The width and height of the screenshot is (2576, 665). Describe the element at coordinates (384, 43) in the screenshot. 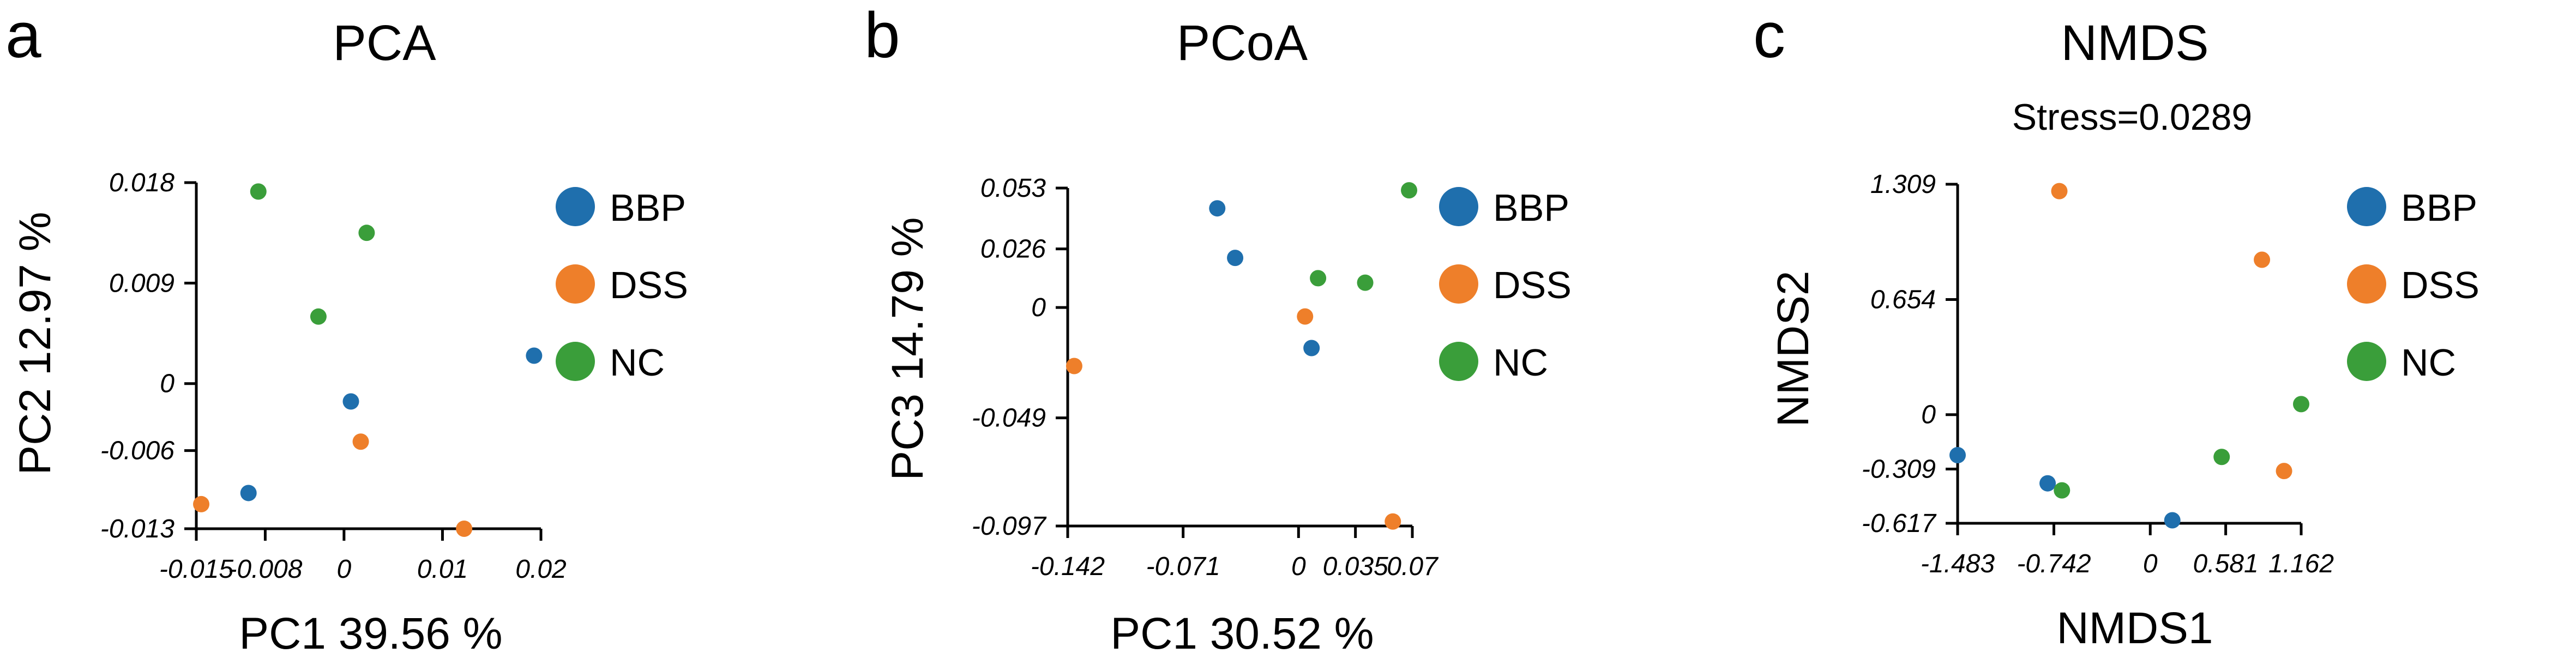

I see `chart-title-pca: PCA` at that location.